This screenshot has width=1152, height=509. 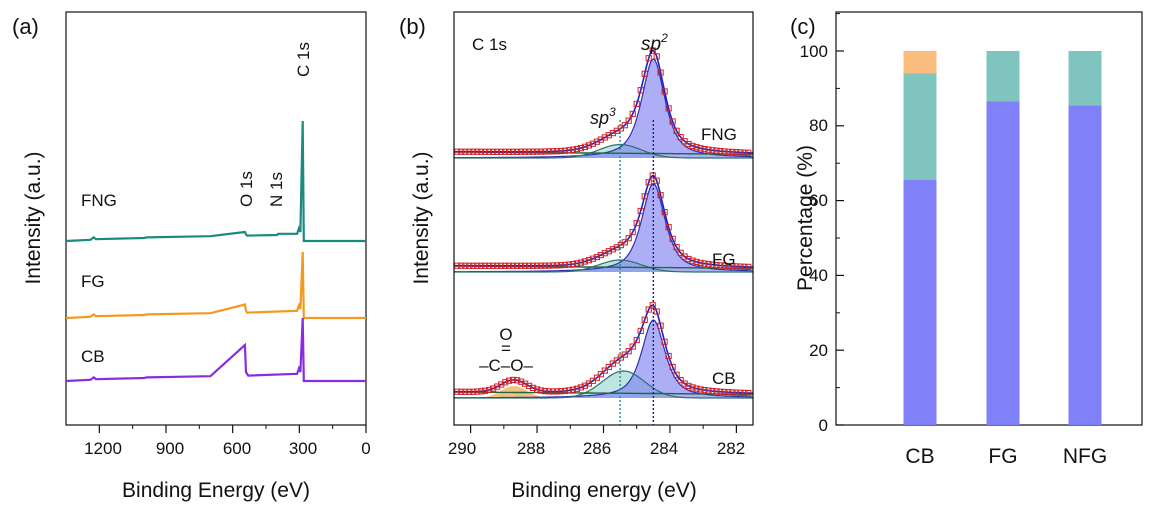 I want to click on panel-b-tick-282: 282, so click(x=731, y=448).